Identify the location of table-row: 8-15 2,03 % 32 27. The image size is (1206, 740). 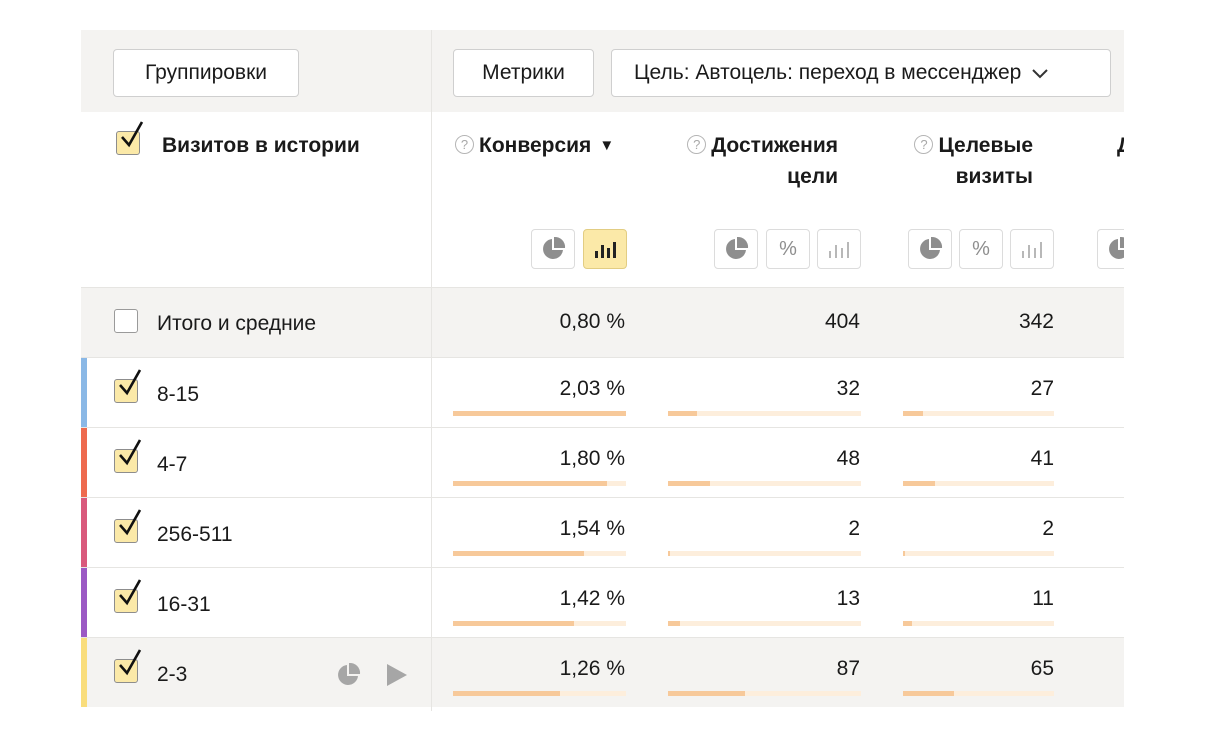
(602, 392).